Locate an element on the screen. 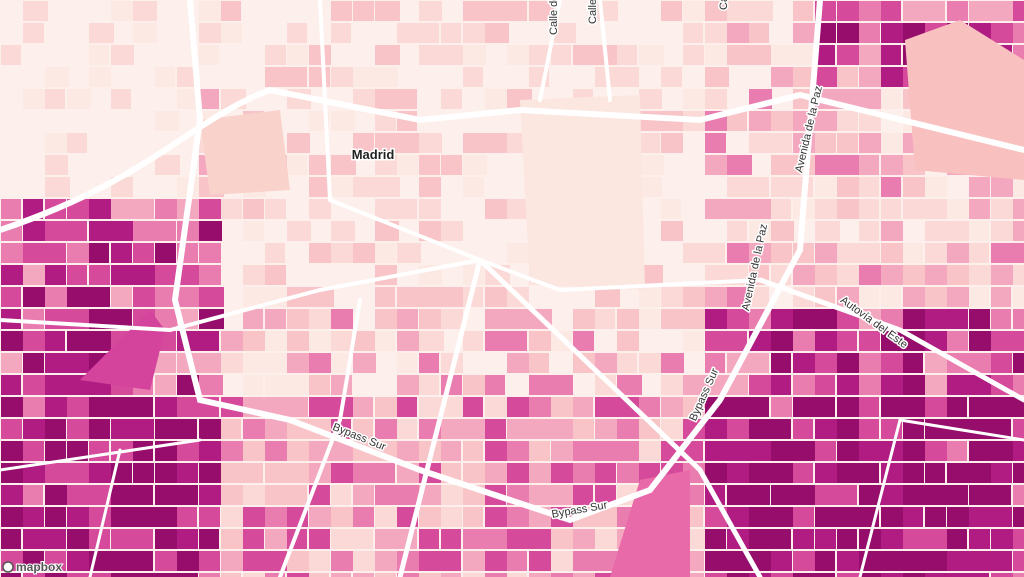 This screenshot has width=1024, height=577. attribution: mapbox is located at coordinates (39, 567).